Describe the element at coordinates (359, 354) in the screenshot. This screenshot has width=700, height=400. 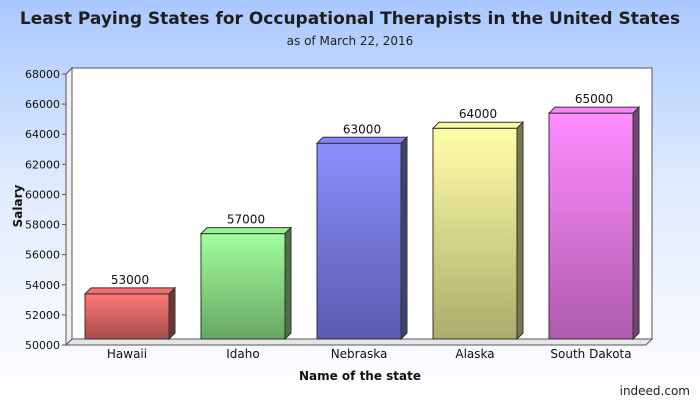
I see `x-tick-label: Nebraska` at that location.